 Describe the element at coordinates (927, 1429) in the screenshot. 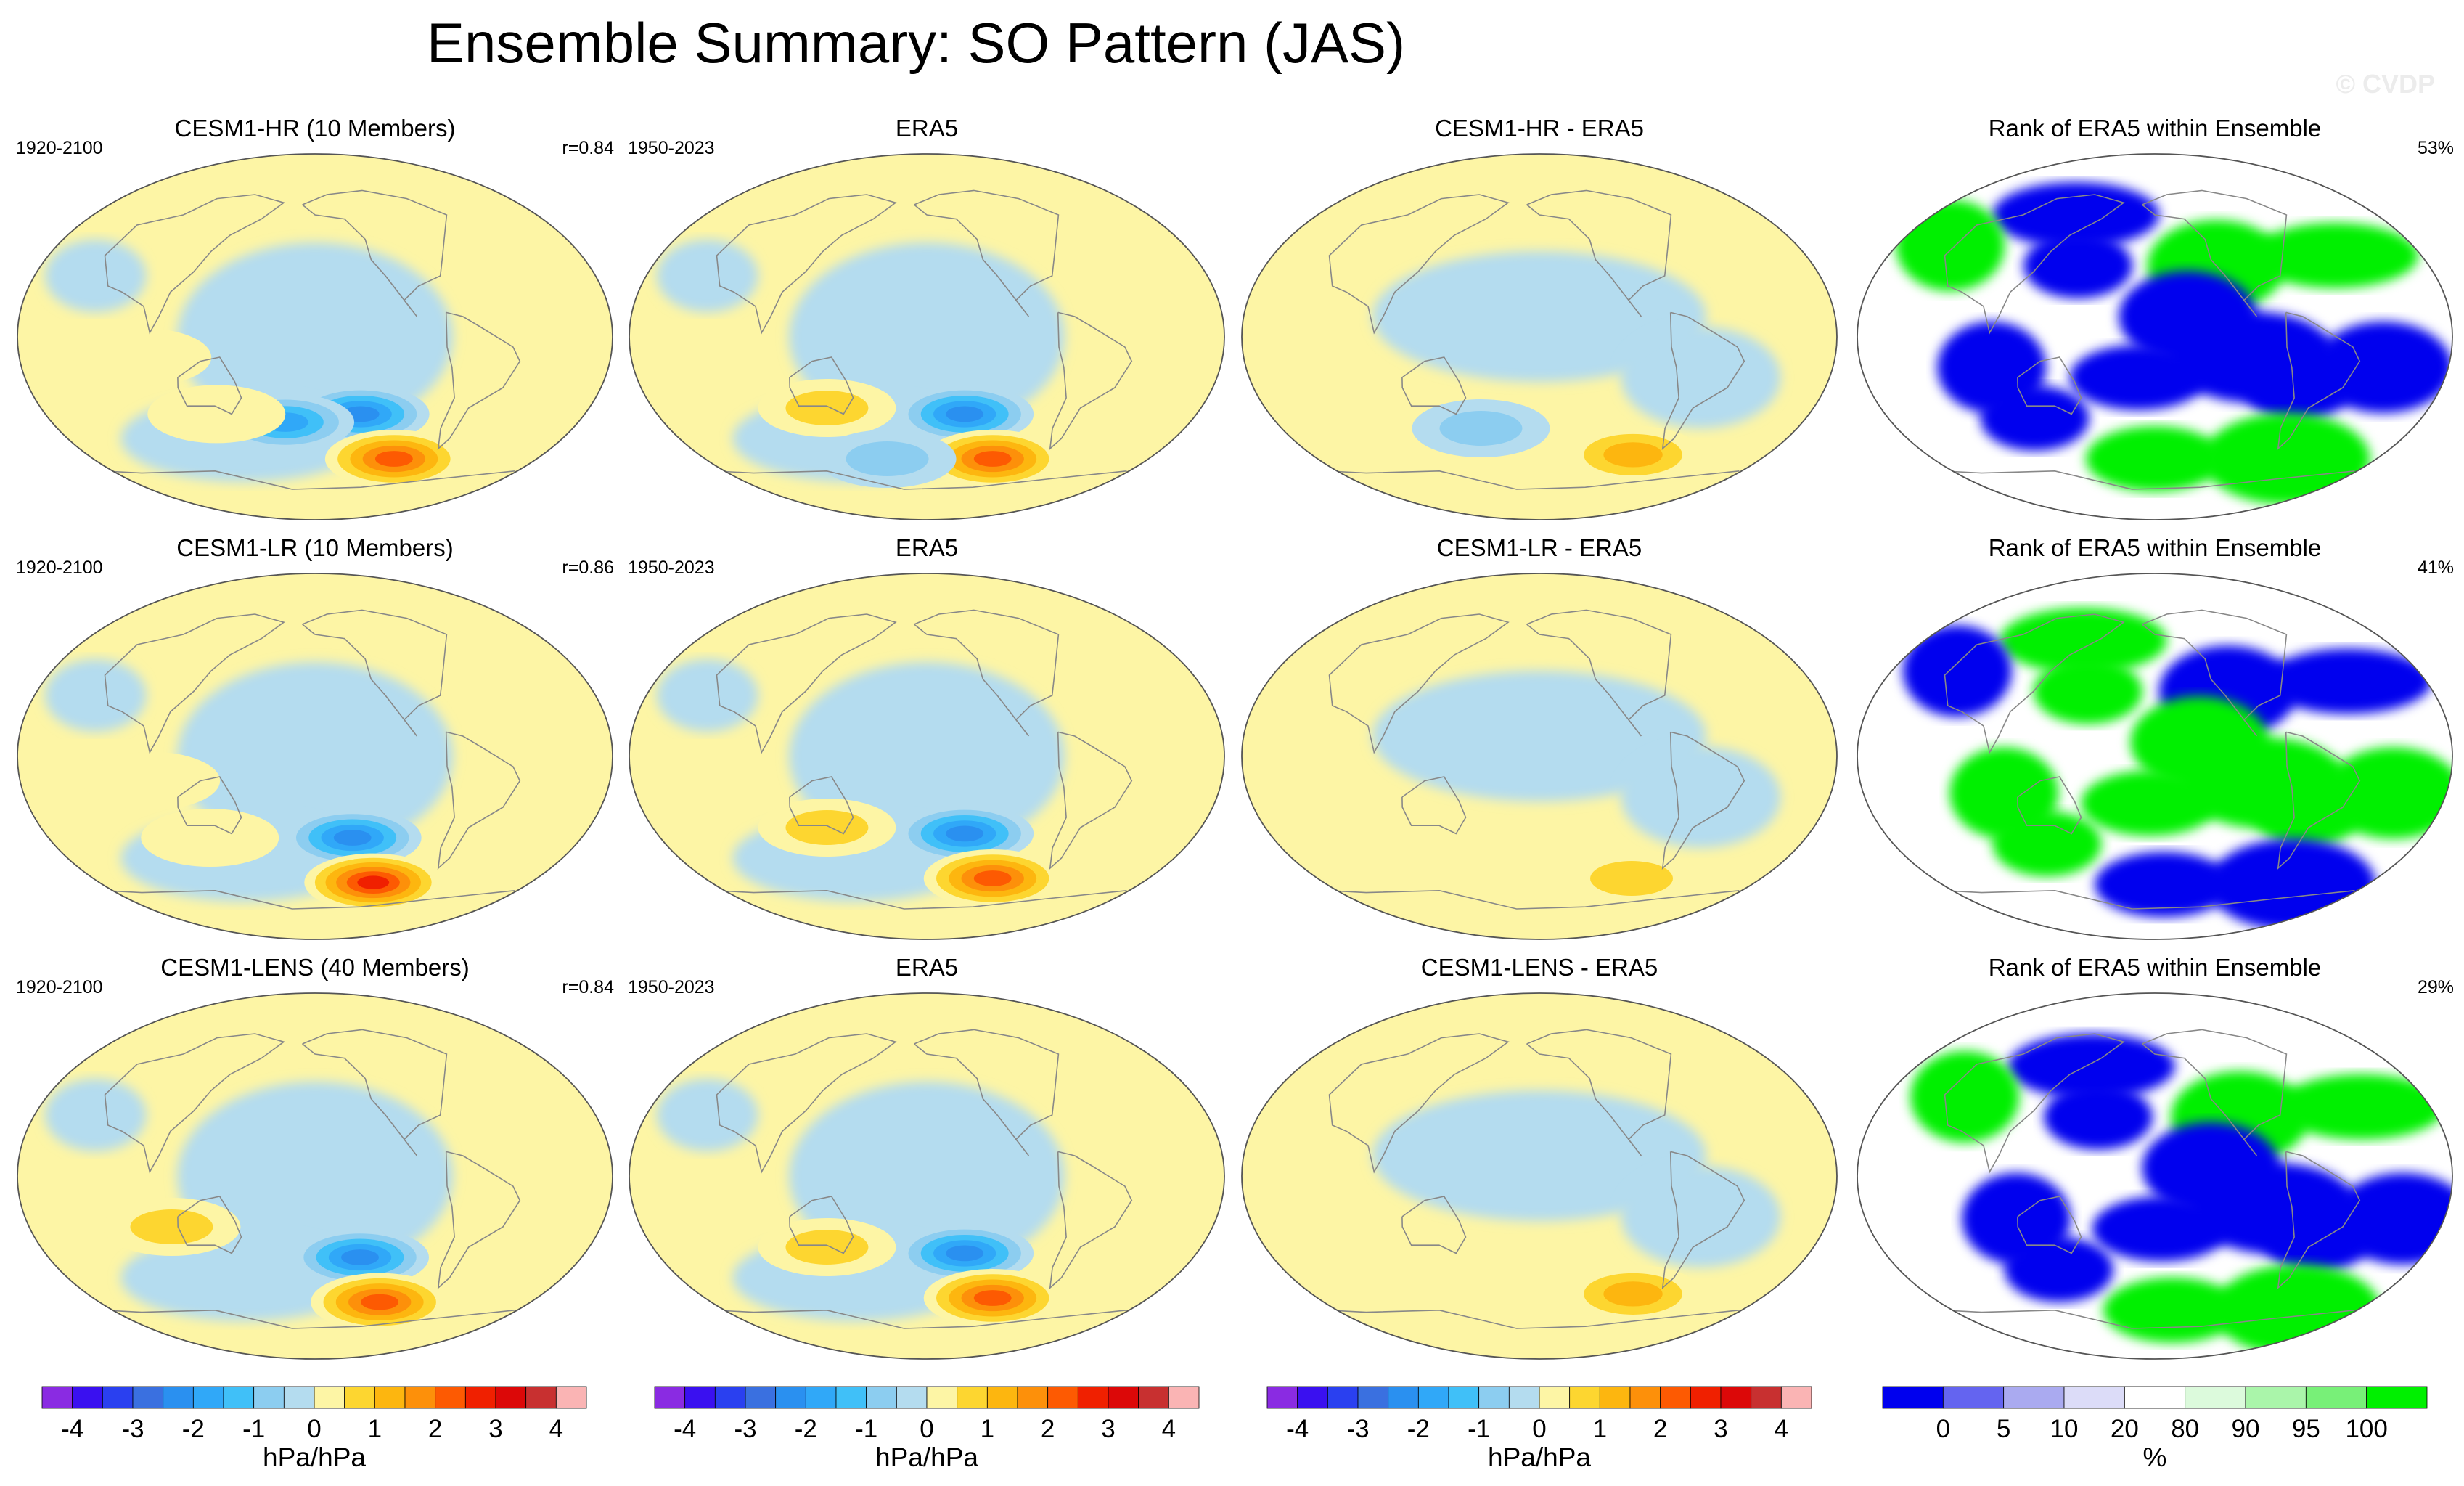

I see `pattern-colorbar-2: -4 -3 -2 -1 0 1 2 3 4 hPa/hPa` at that location.